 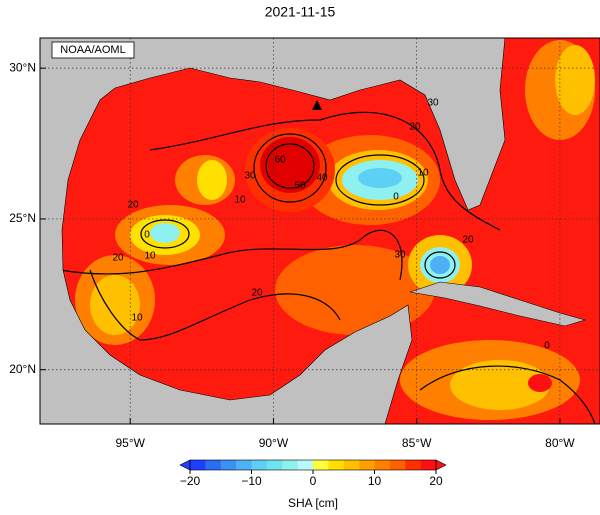 What do you see at coordinates (313, 481) in the screenshot?
I see `colorbar-tick-label: 0` at bounding box center [313, 481].